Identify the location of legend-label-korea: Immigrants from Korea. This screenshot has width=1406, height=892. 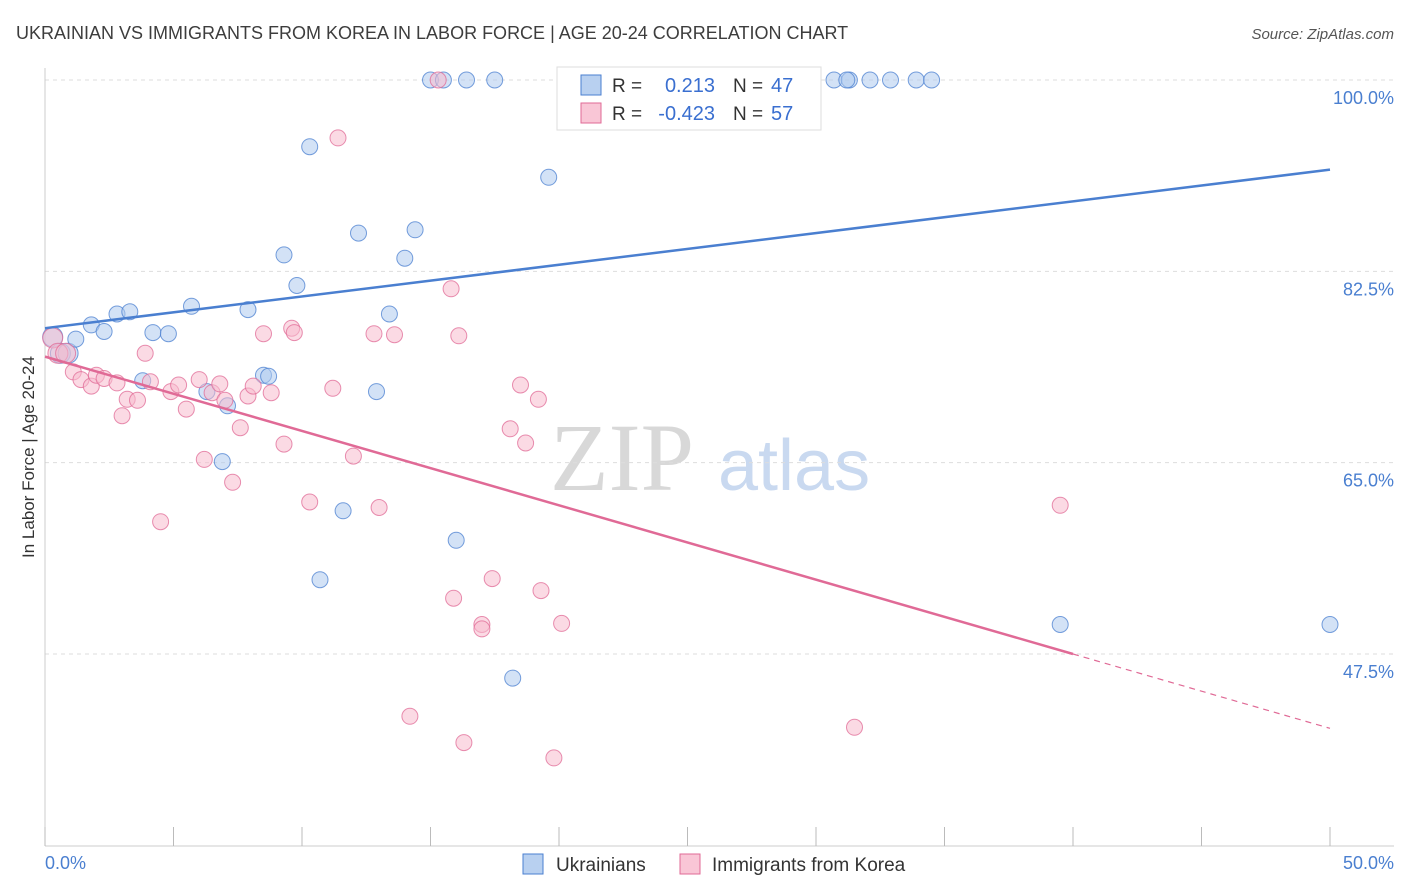
(809, 865).